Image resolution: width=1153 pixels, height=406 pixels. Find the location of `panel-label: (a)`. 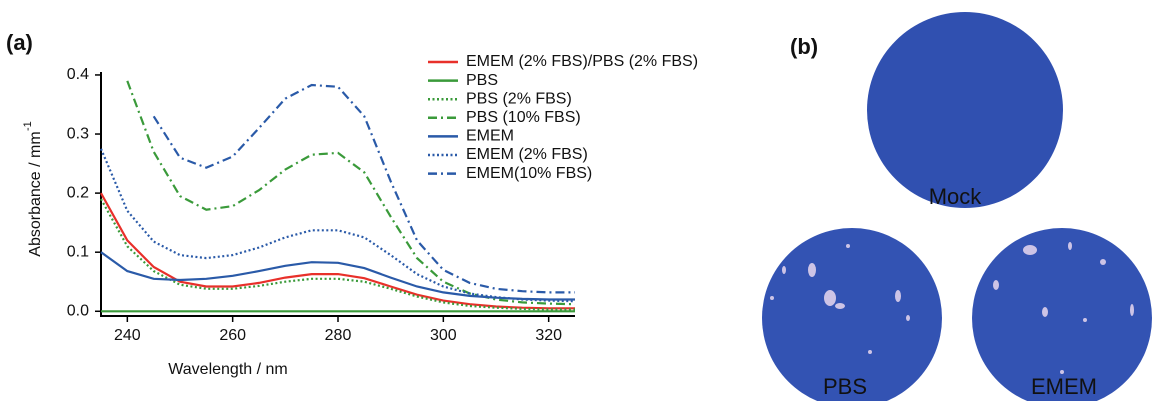

panel-label: (a) is located at coordinates (19, 42).